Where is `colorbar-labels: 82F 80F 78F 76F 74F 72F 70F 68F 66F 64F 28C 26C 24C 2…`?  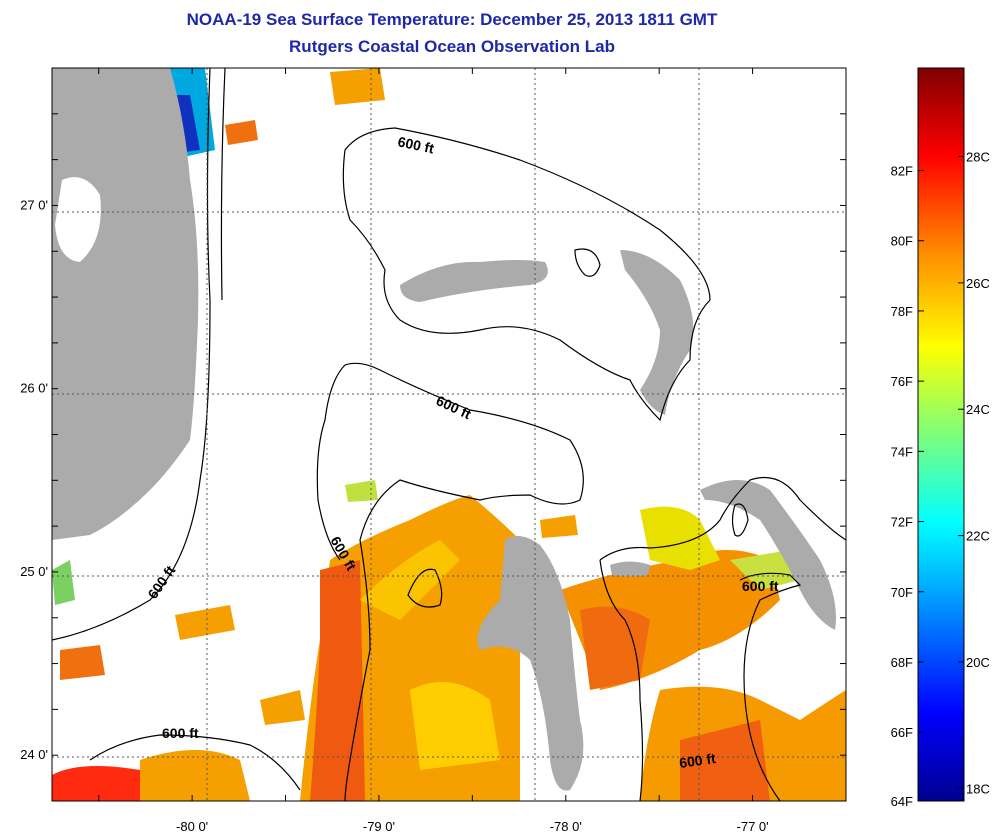
colorbar-labels: 82F 80F 78F 76F 74F 72F 70F 68F 66F 64F 28C 26C 24C 2… is located at coordinates (940, 479).